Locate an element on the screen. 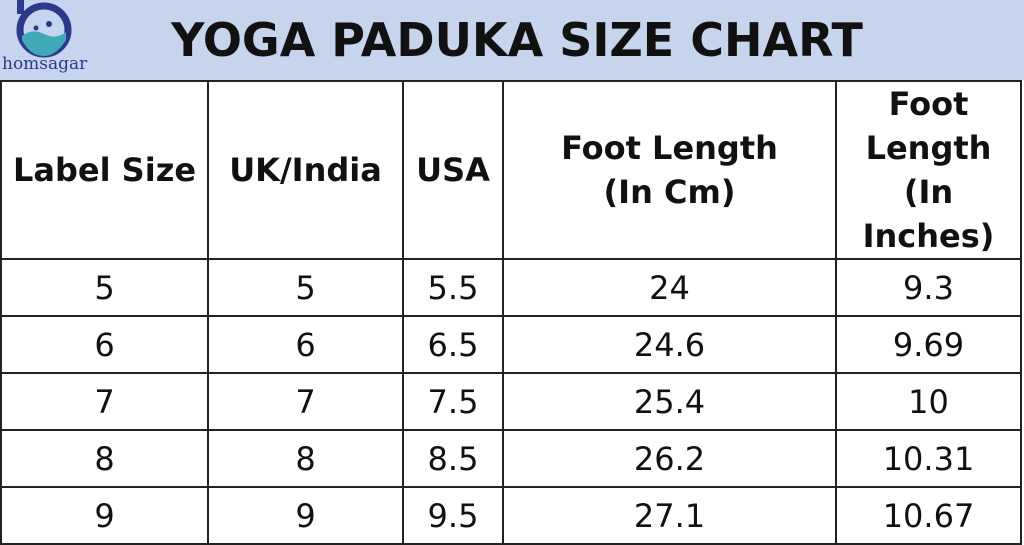 The height and width of the screenshot is (545, 1024). header-uk-india: UK/India is located at coordinates (305, 170).